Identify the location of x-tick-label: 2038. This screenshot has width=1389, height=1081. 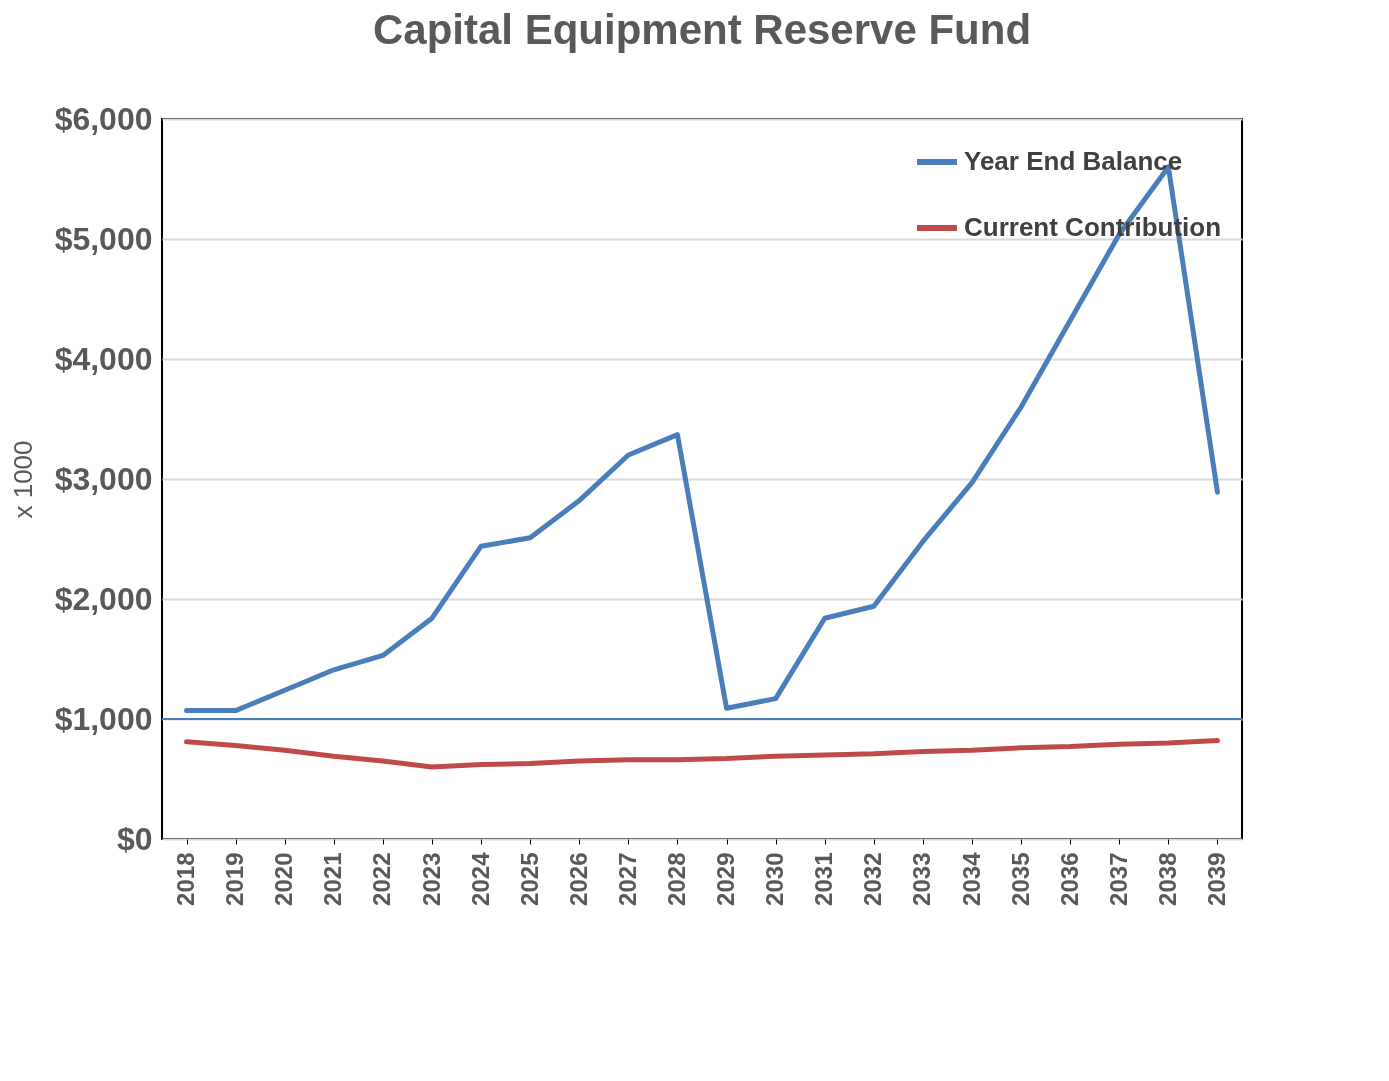
(1167, 879).